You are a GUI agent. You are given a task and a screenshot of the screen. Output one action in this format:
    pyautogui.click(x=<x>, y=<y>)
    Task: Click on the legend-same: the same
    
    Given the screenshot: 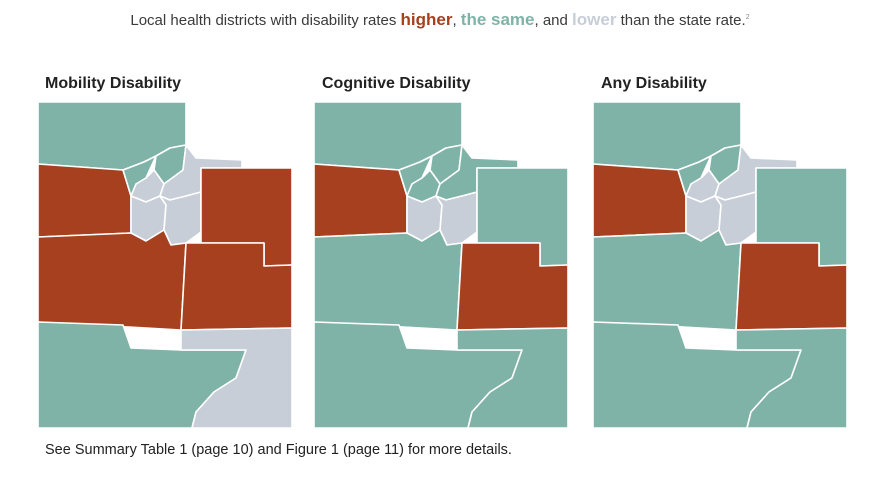 What is the action you would take?
    pyautogui.click(x=497, y=19)
    